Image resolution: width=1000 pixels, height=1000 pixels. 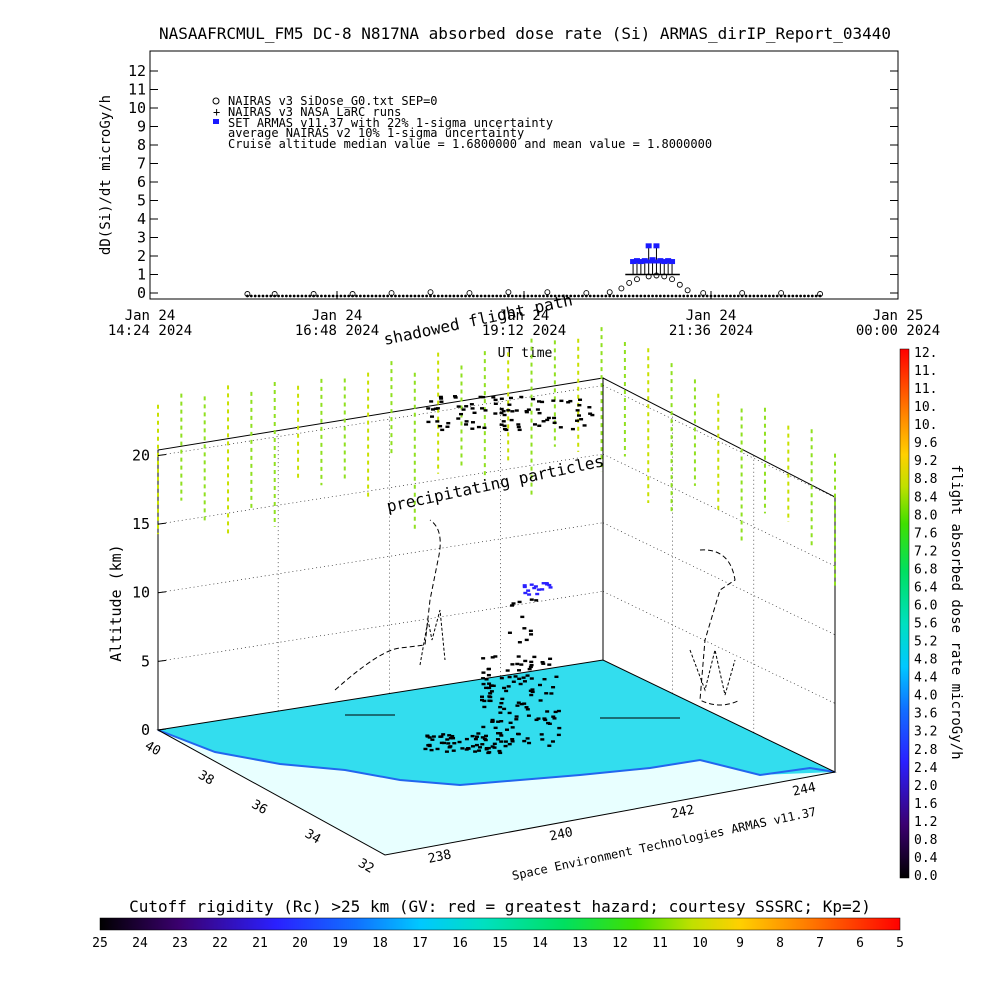 What do you see at coordinates (925, 371) in the screenshot?
I see `dose-colorbar-tick-label: 11.` at bounding box center [925, 371].